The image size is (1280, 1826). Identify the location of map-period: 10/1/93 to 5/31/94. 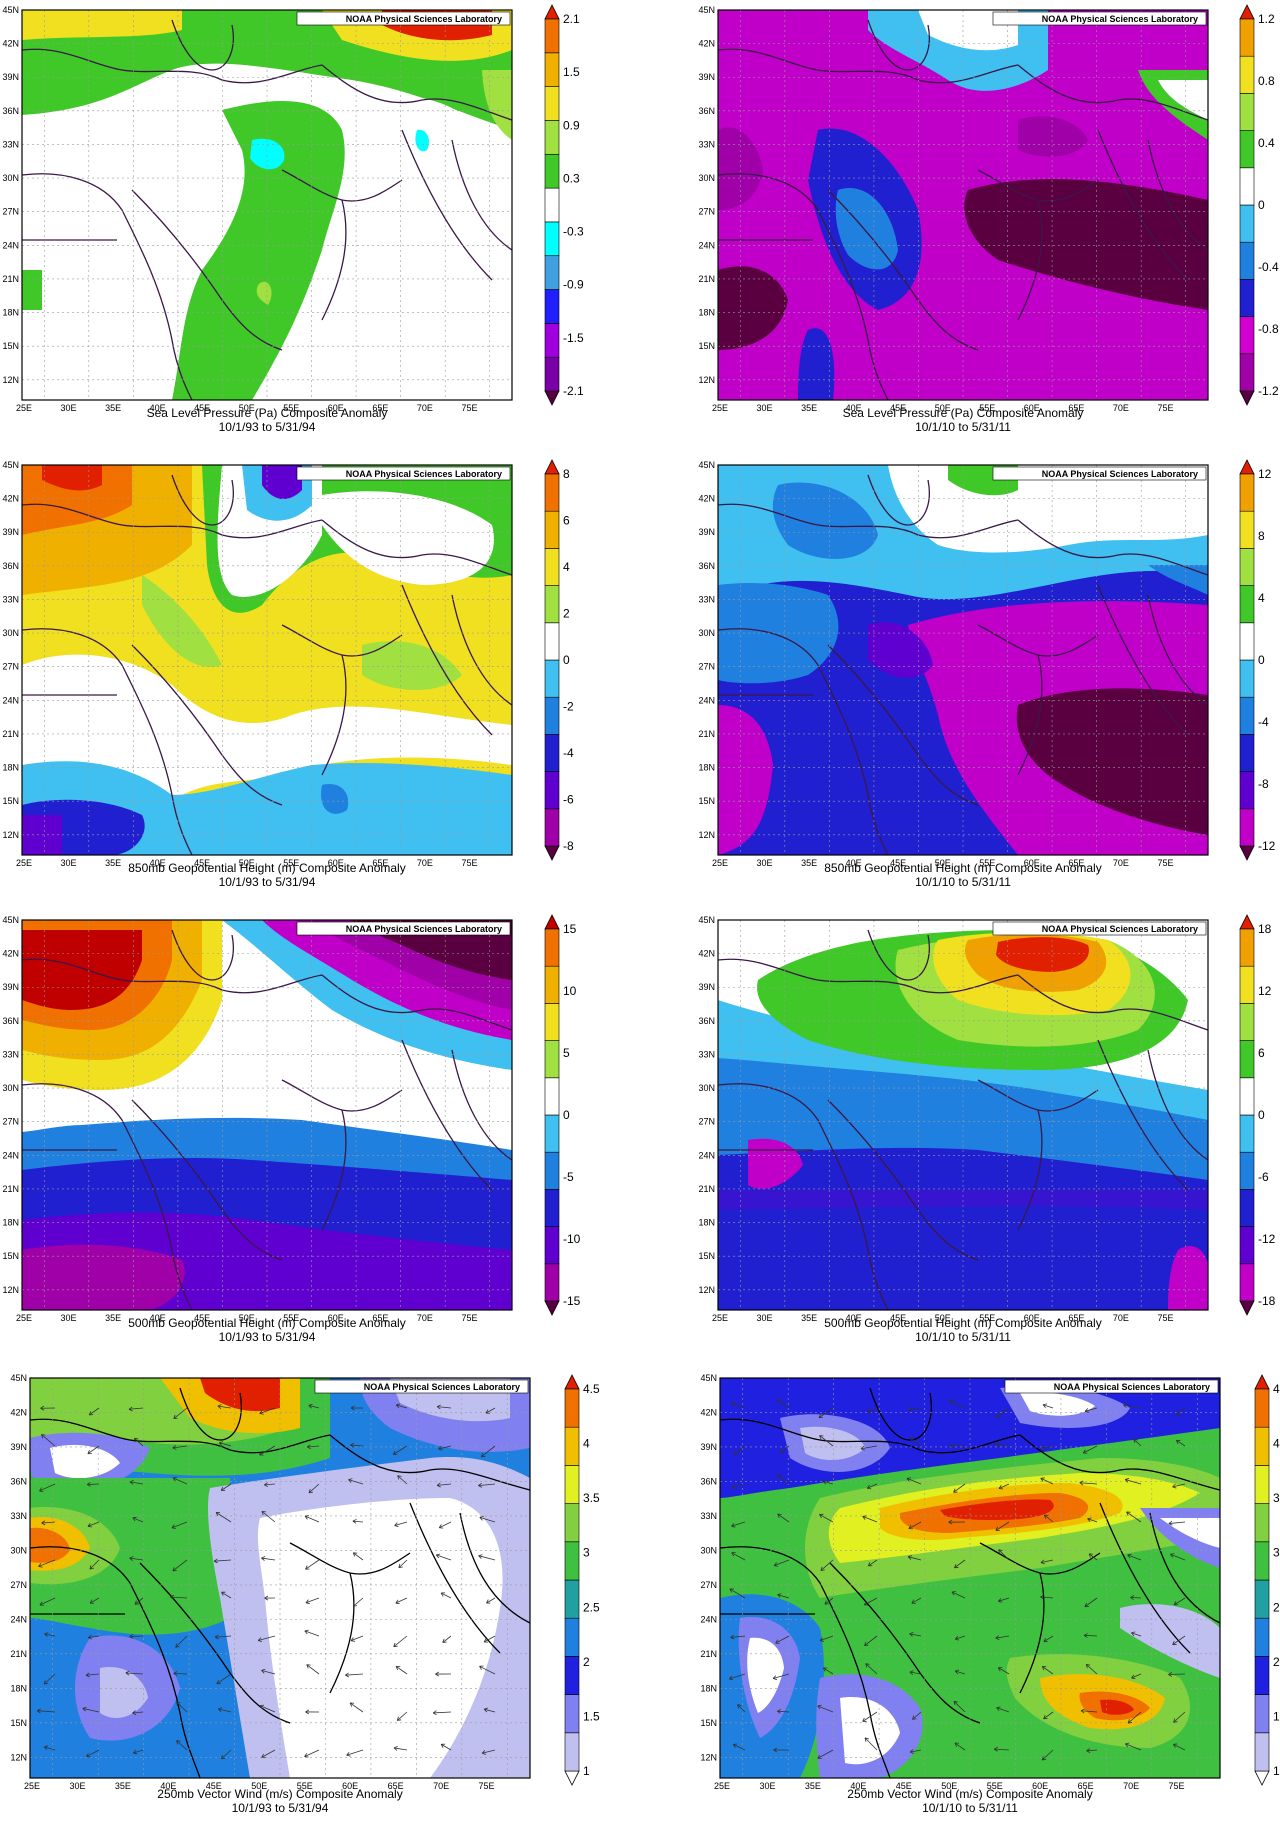
(267, 882).